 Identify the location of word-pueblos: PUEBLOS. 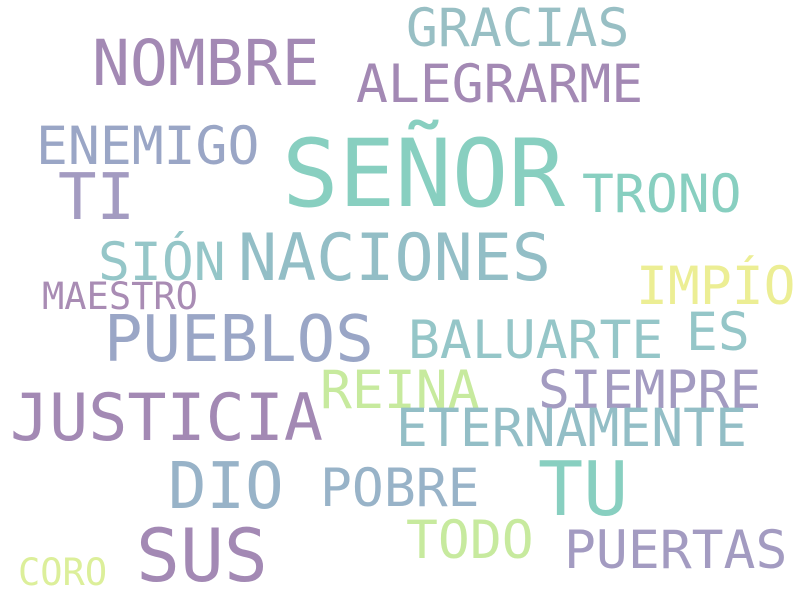
(239, 340).